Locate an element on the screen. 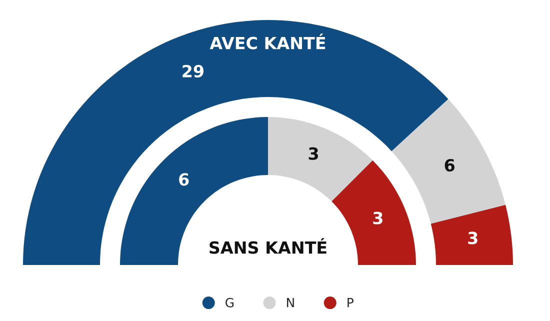  legend-label: N is located at coordinates (290, 303).